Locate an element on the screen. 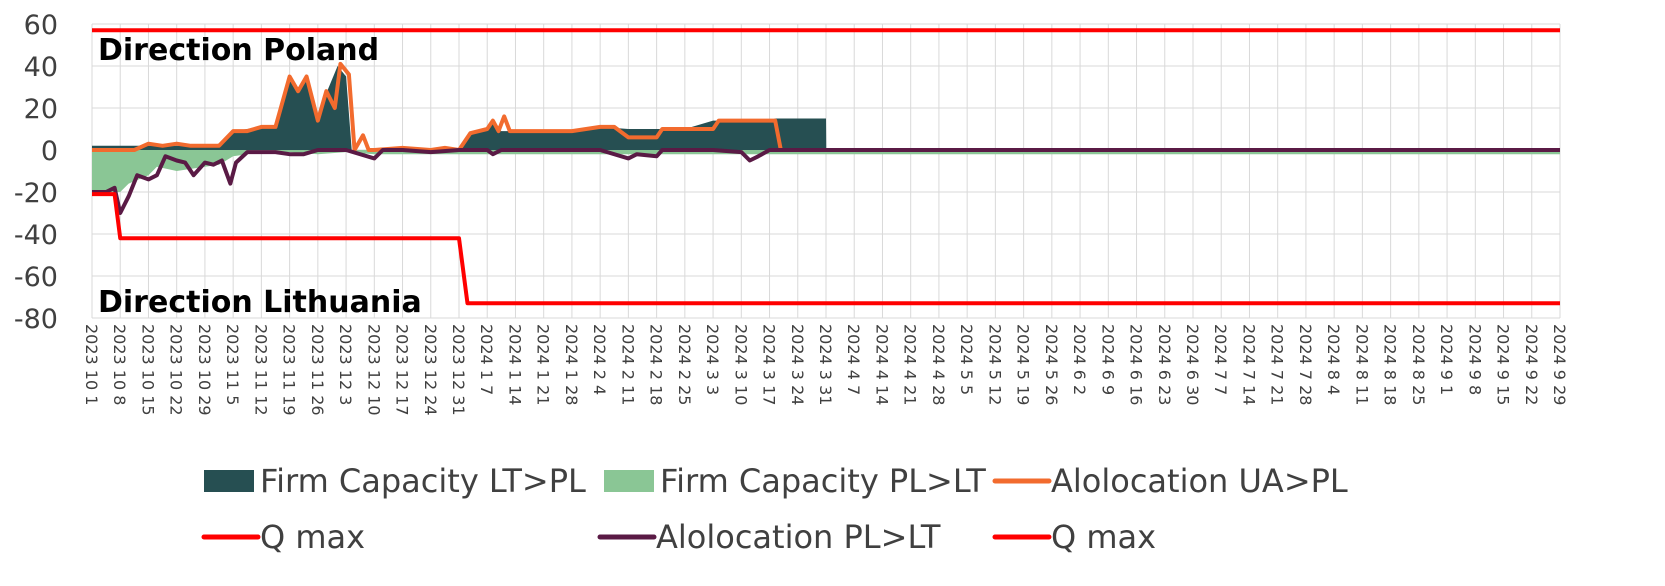 This screenshot has width=1665, height=586. x-tick-label: 2024 5 5 is located at coordinates (966, 359).